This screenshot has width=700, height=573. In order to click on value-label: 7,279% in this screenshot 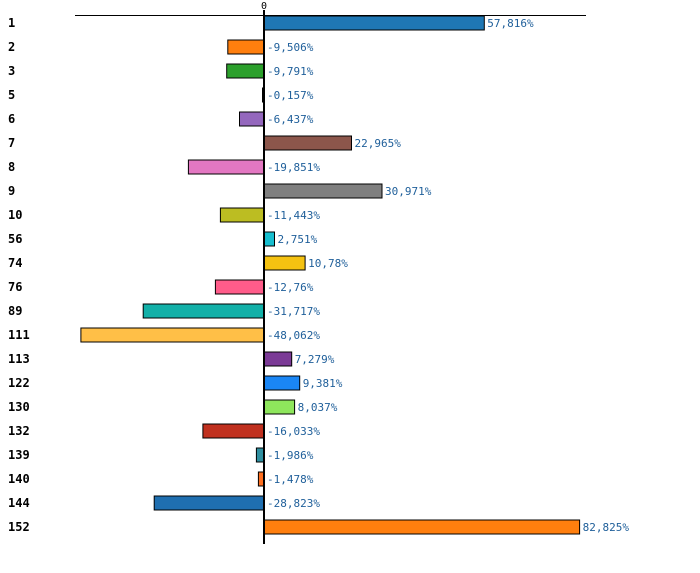, I will do `click(315, 359)`.